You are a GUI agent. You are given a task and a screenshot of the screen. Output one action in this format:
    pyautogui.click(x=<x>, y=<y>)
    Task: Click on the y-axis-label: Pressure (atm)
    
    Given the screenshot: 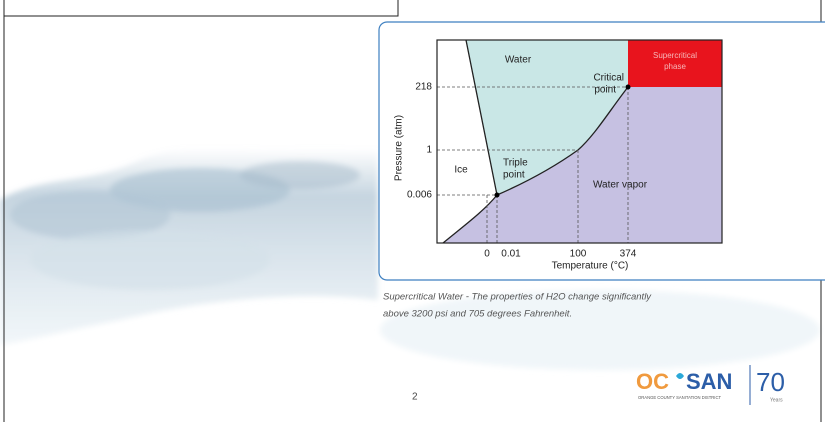 What is the action you would take?
    pyautogui.click(x=399, y=148)
    